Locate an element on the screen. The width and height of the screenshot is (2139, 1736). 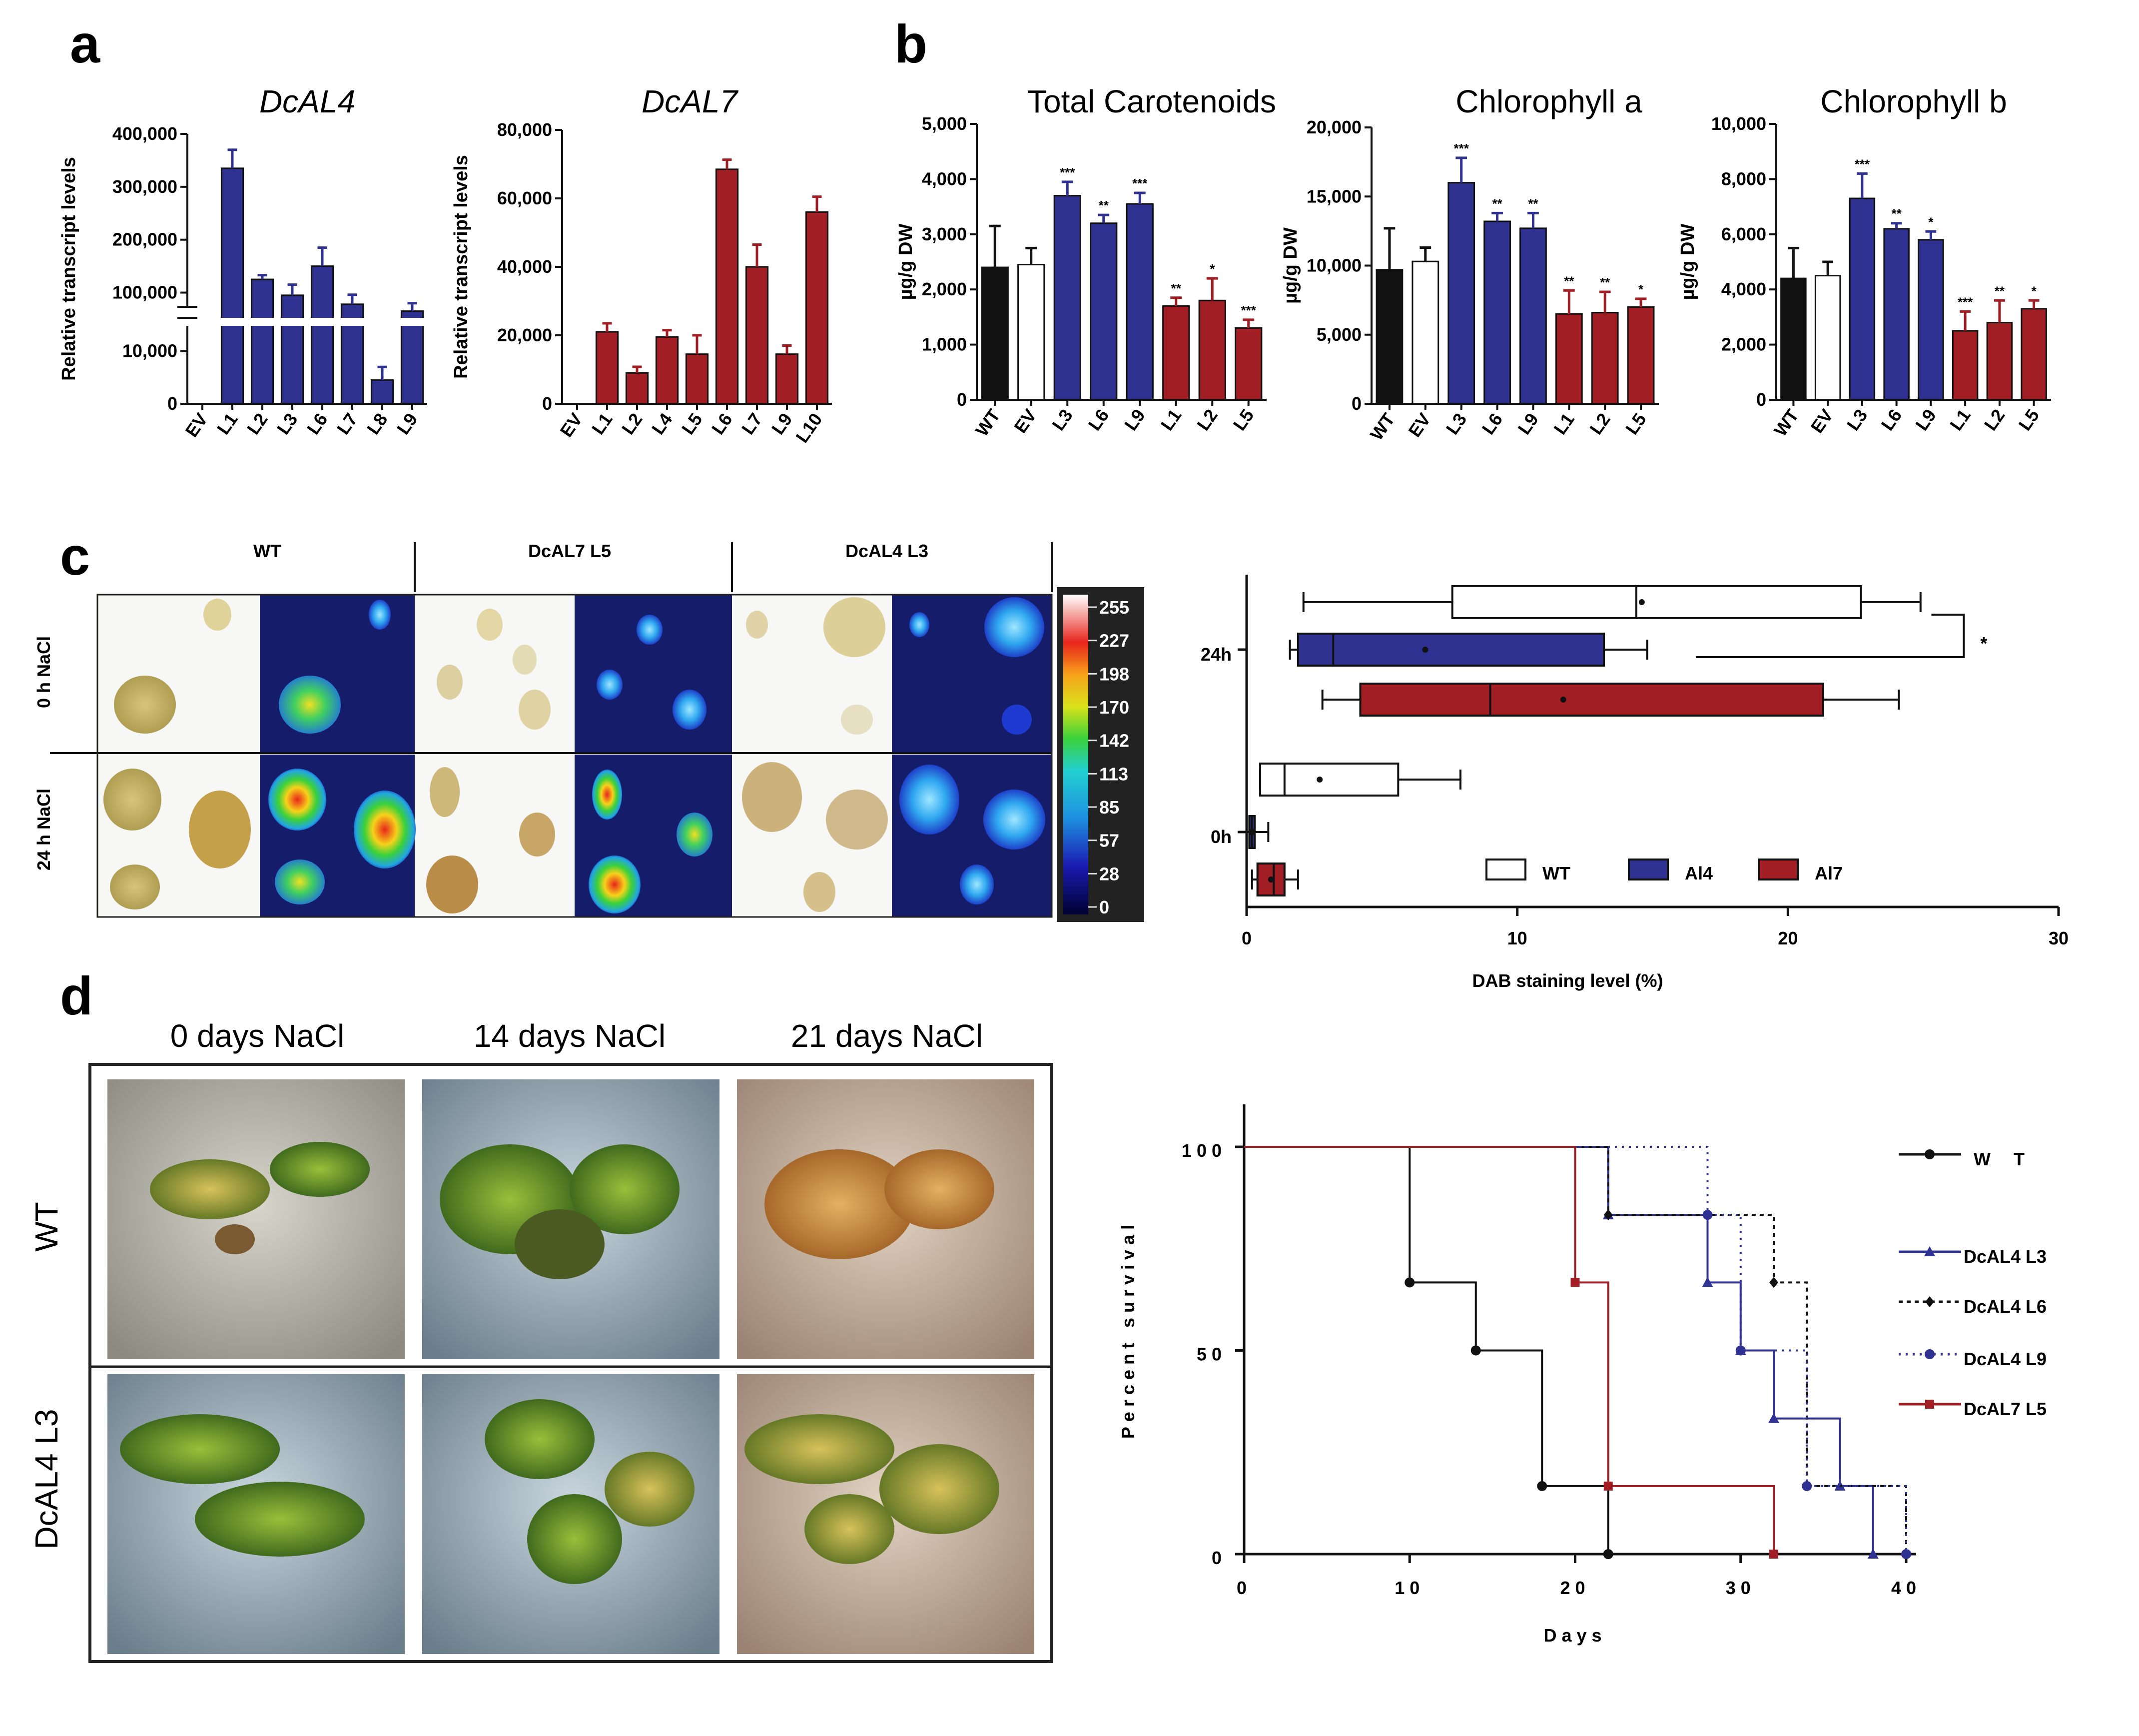
survival-line is located at coordinates (1559, 1350).